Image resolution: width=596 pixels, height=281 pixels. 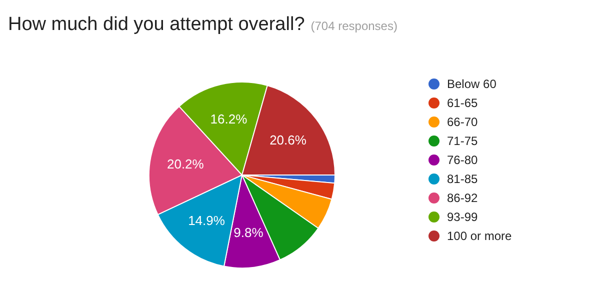 What do you see at coordinates (471, 83) in the screenshot?
I see `legend-label: Below 60` at bounding box center [471, 83].